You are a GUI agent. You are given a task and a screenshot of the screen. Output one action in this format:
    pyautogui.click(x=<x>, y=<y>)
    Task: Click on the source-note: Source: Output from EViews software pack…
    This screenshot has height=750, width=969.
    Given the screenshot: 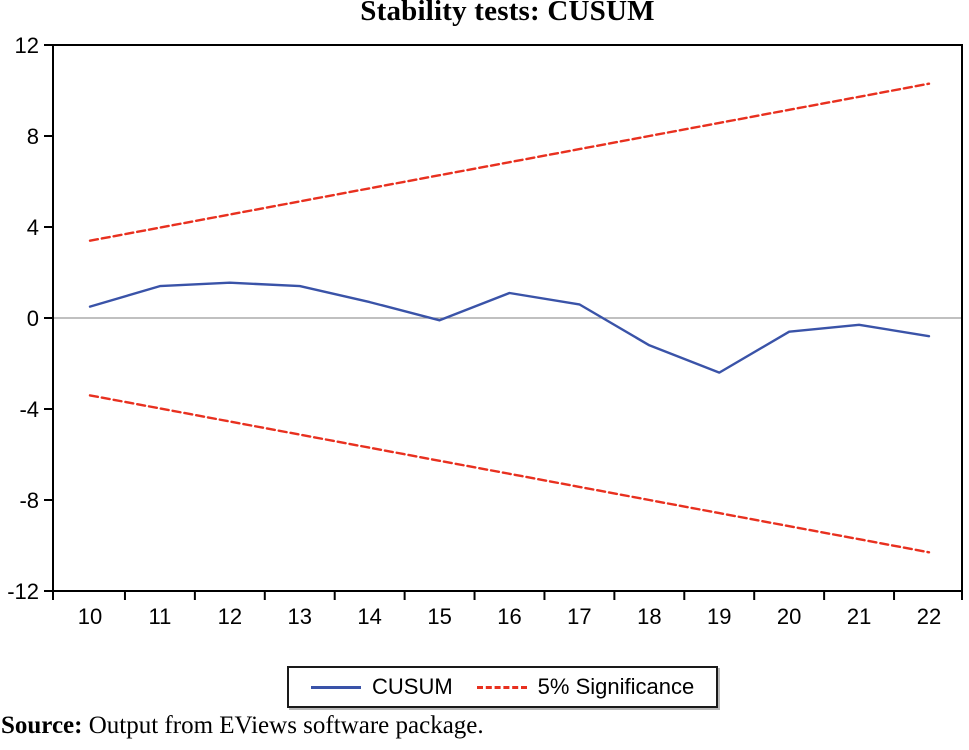 What is the action you would take?
    pyautogui.click(x=242, y=726)
    